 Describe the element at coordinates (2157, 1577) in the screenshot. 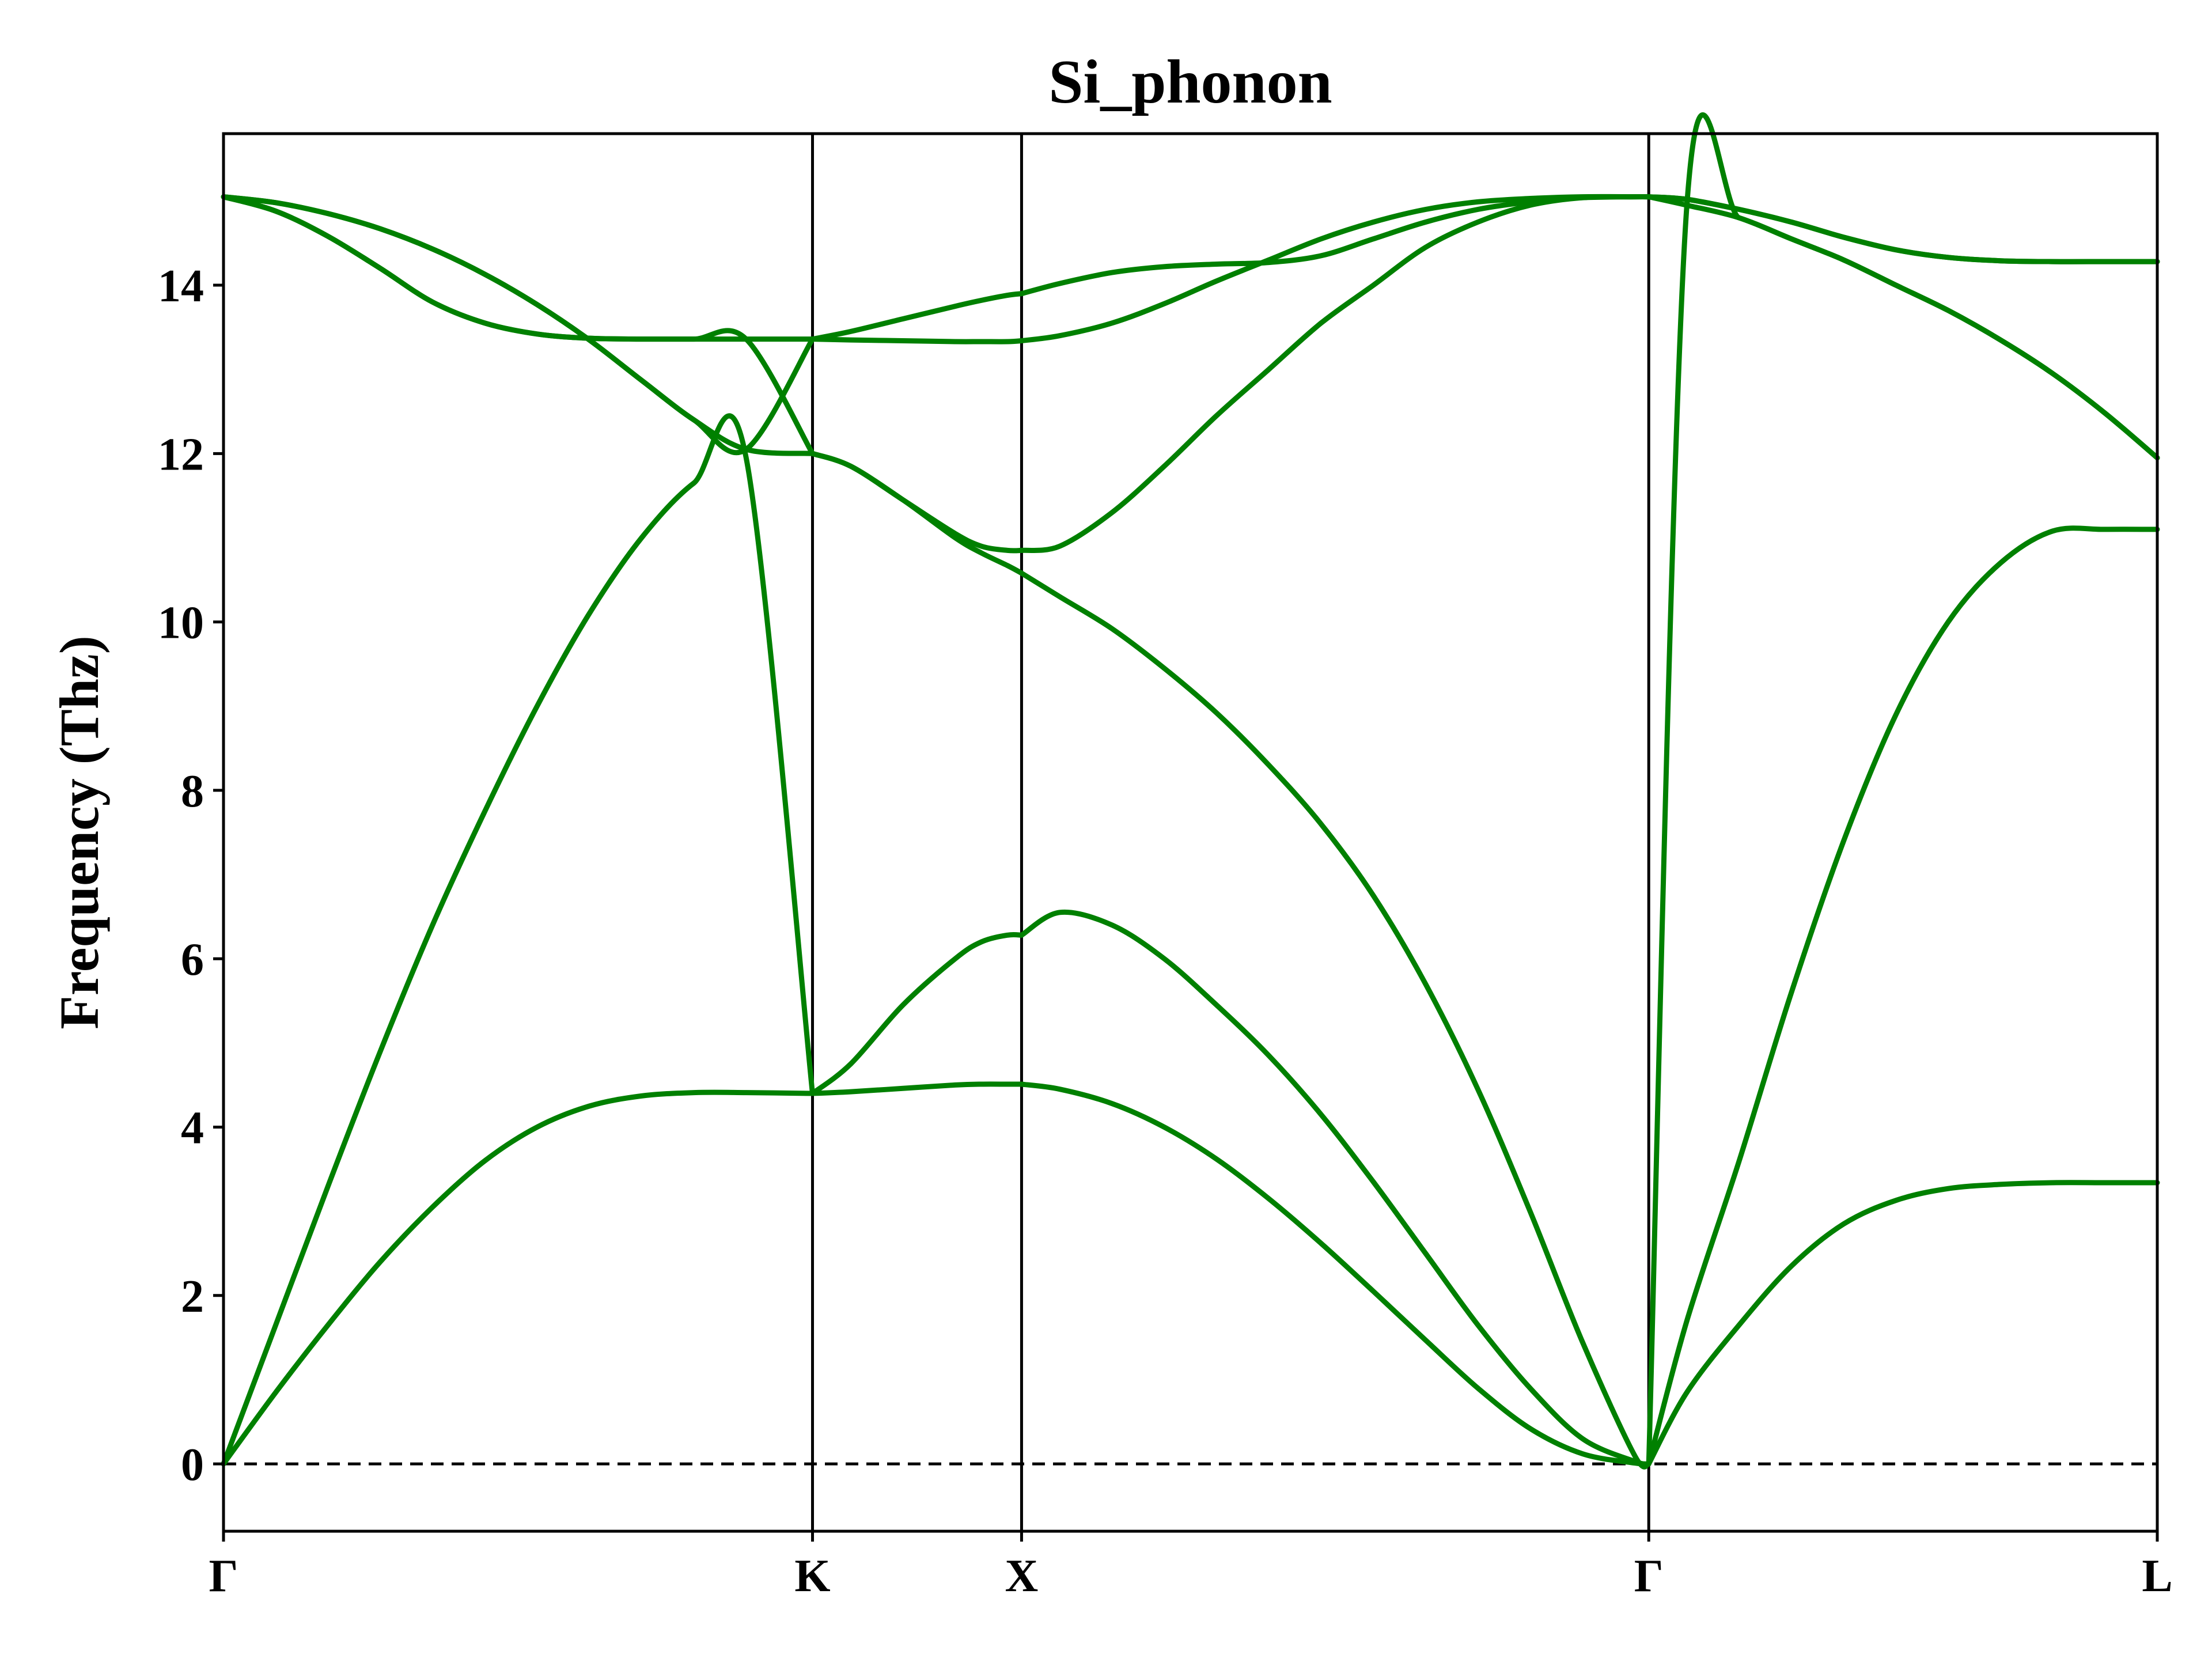

I see `x-tick-label: L` at that location.